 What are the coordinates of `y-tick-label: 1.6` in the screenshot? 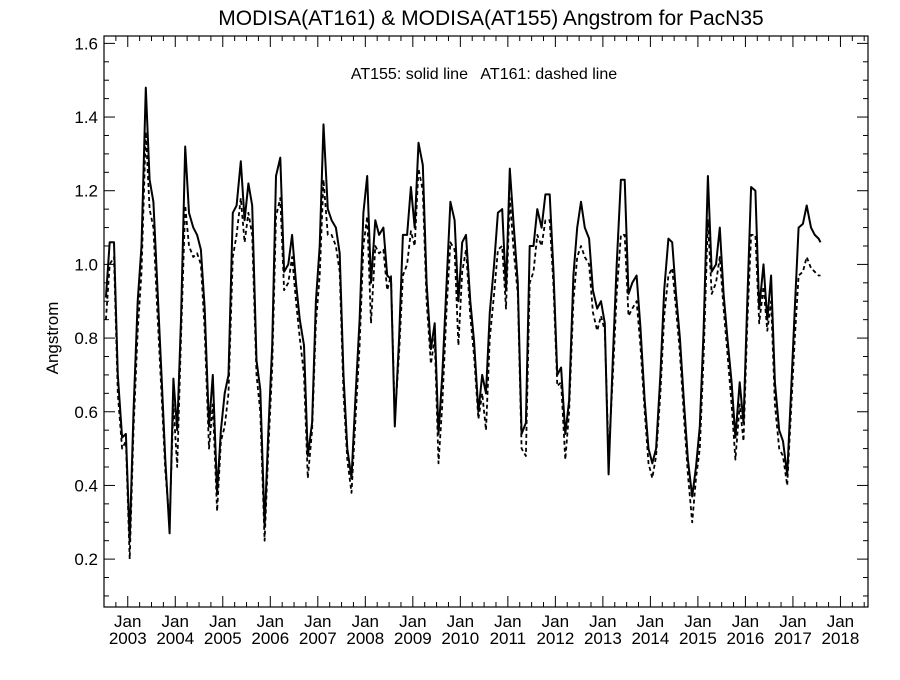 It's located at (86, 43).